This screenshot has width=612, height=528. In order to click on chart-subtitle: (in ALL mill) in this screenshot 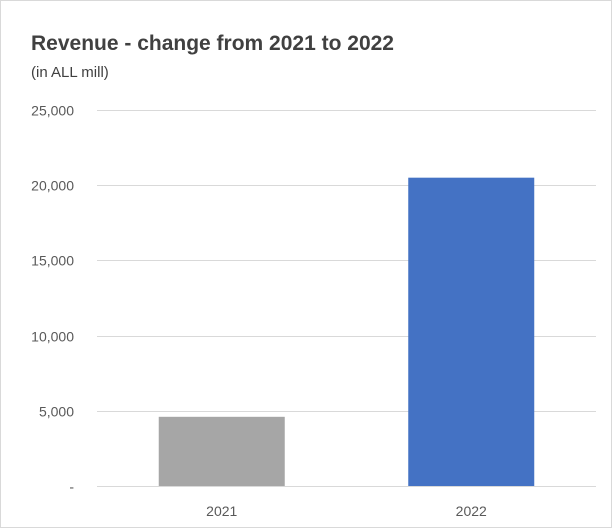, I will do `click(70, 72)`.